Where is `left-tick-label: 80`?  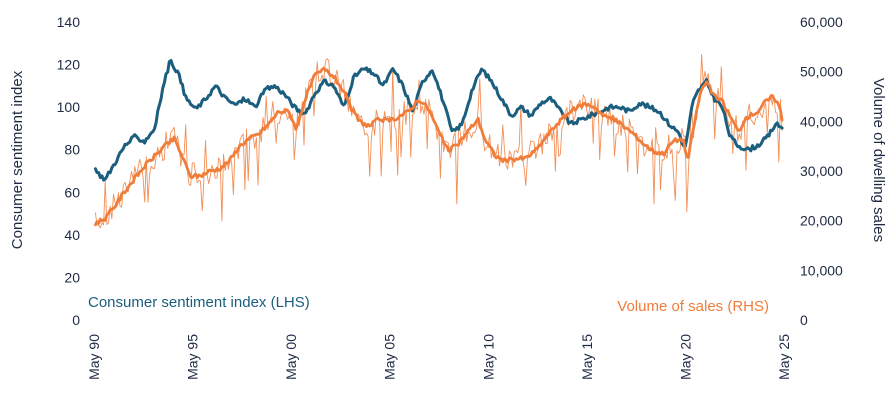 left-tick-label: 80 is located at coordinates (72, 150).